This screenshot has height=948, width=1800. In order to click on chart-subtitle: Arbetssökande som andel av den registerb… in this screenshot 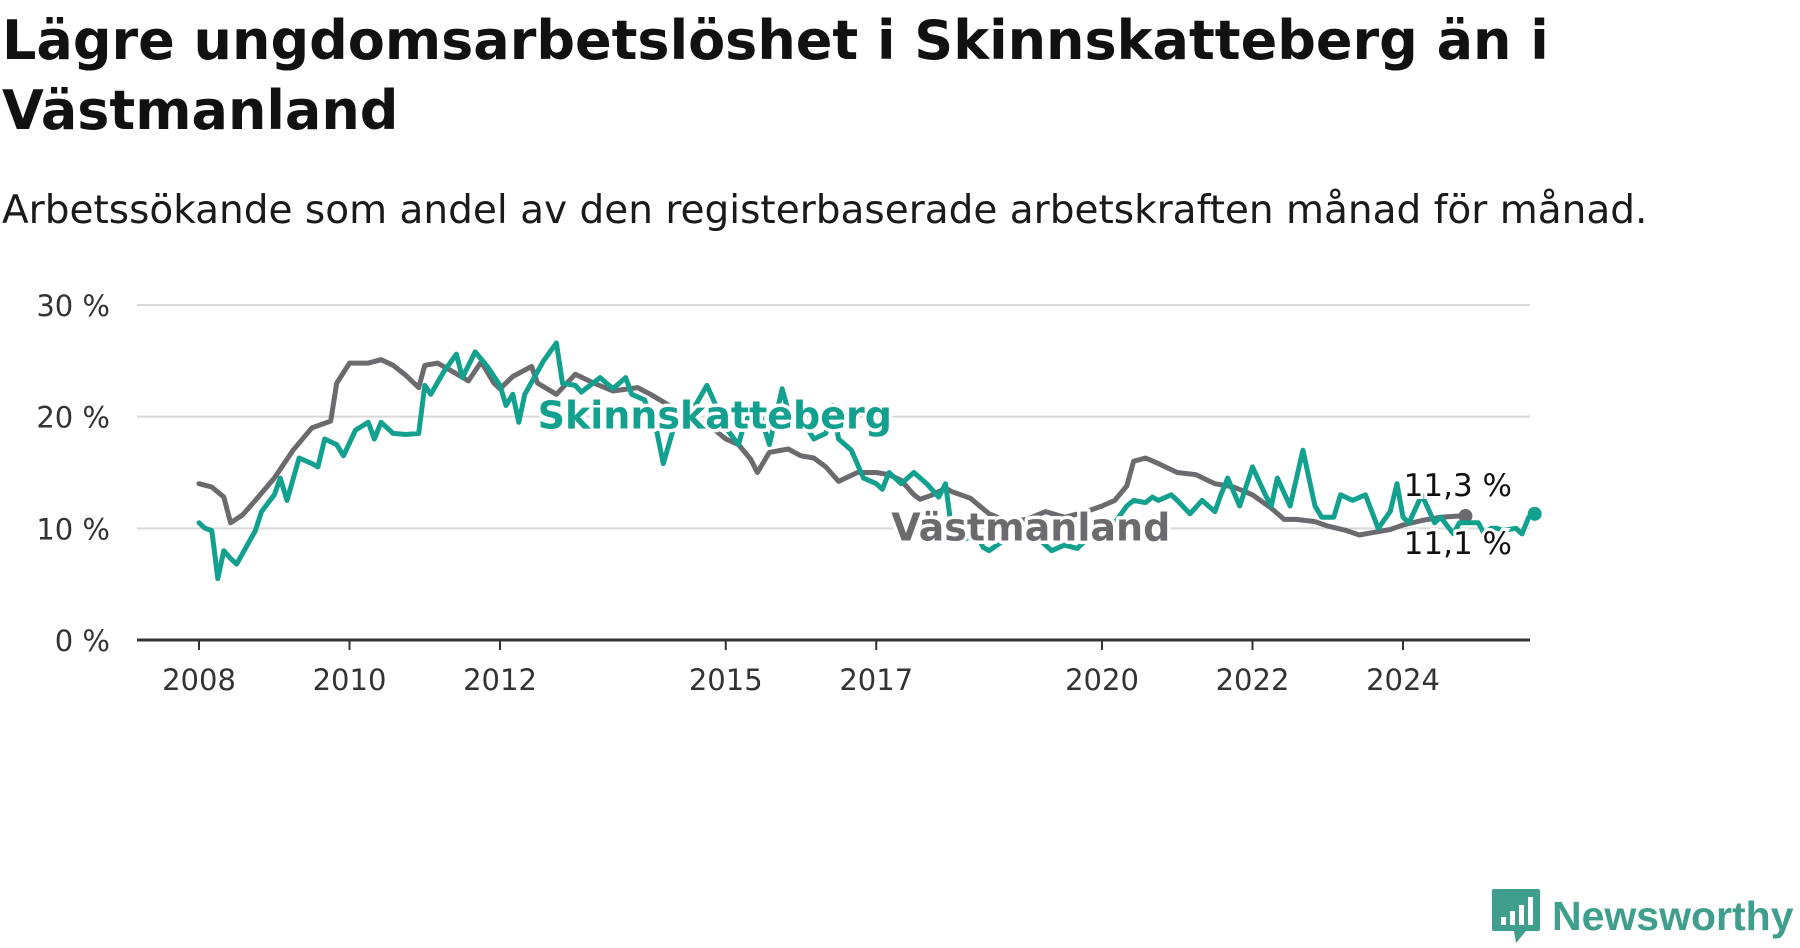, I will do `click(825, 210)`.